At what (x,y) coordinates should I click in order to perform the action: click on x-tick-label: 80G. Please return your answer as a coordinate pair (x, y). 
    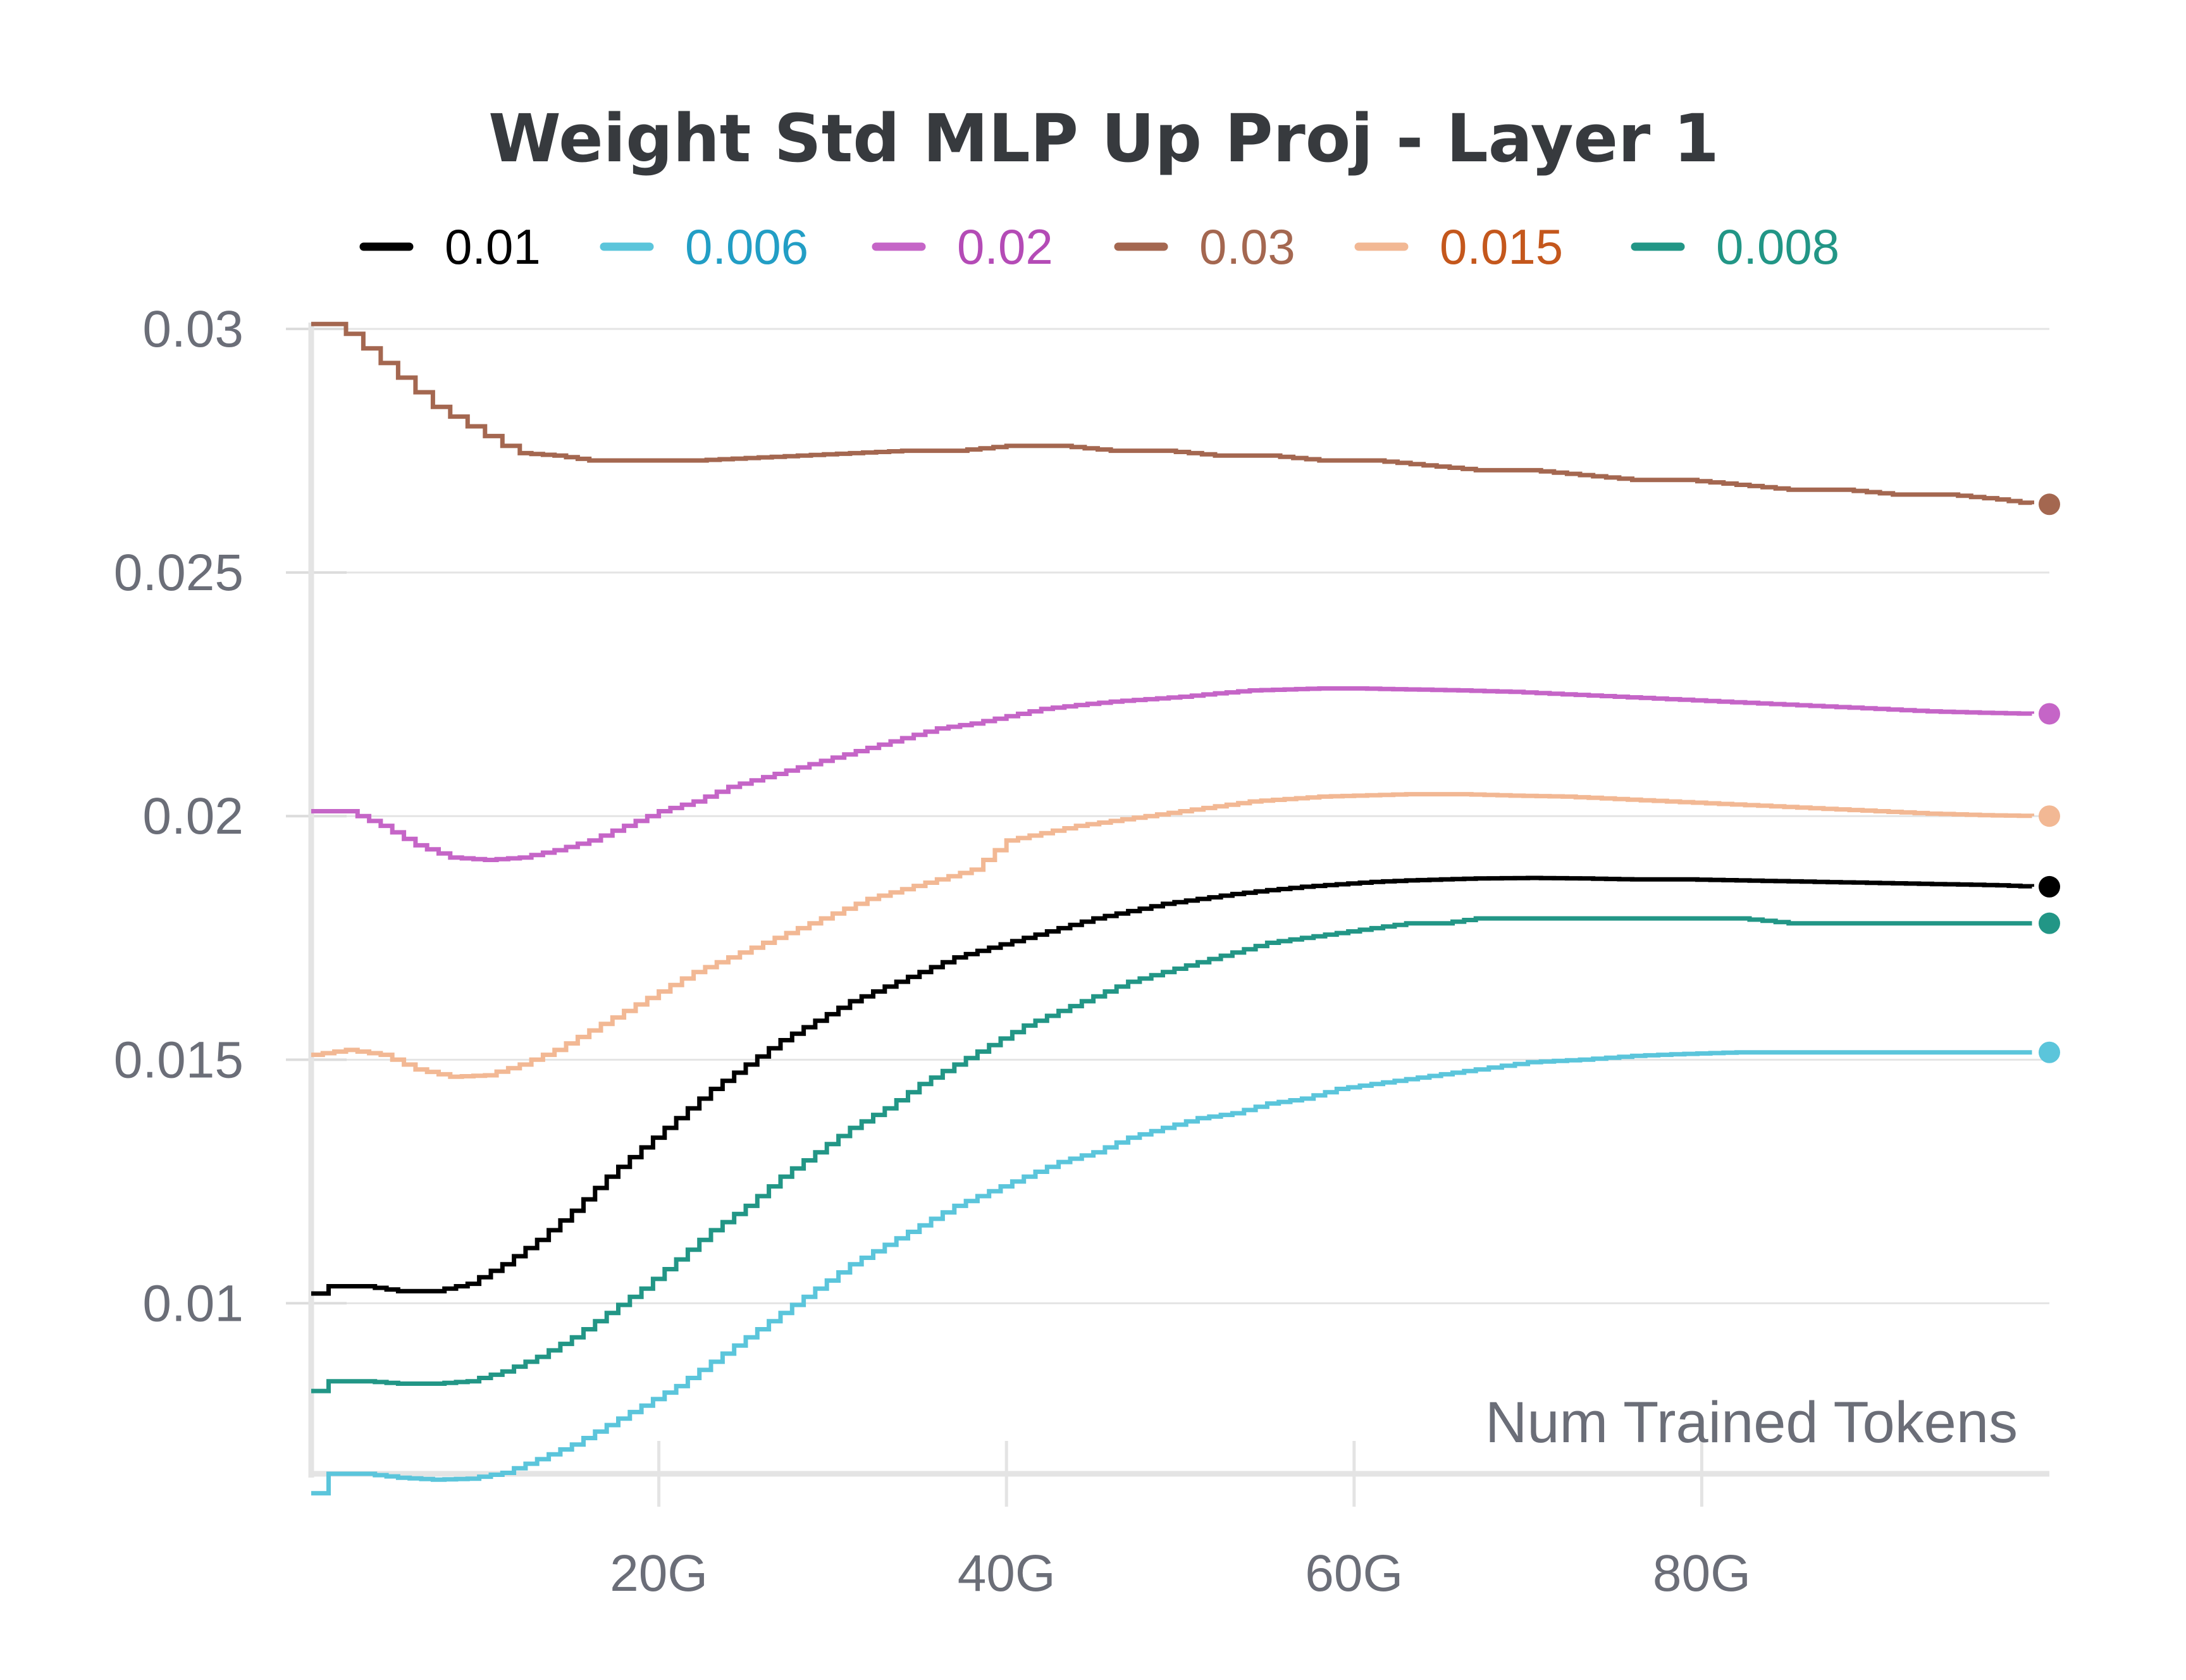
    Looking at the image, I should click on (1702, 1573).